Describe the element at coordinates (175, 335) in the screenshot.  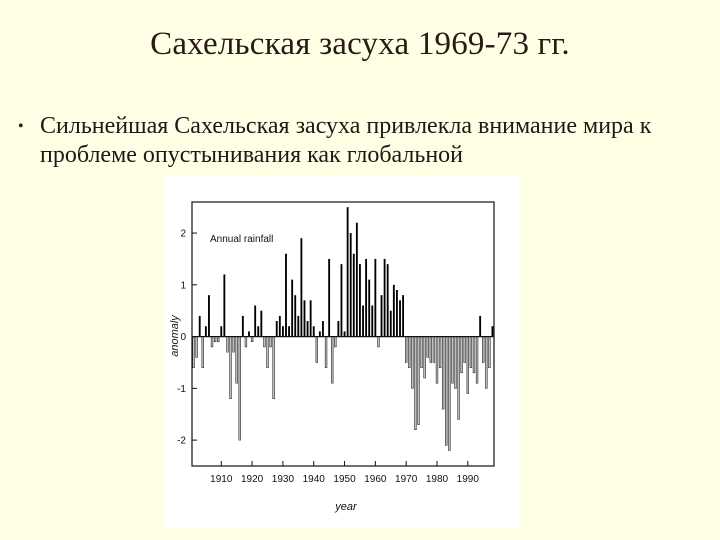
I see `y-axis-title: anomaly` at that location.